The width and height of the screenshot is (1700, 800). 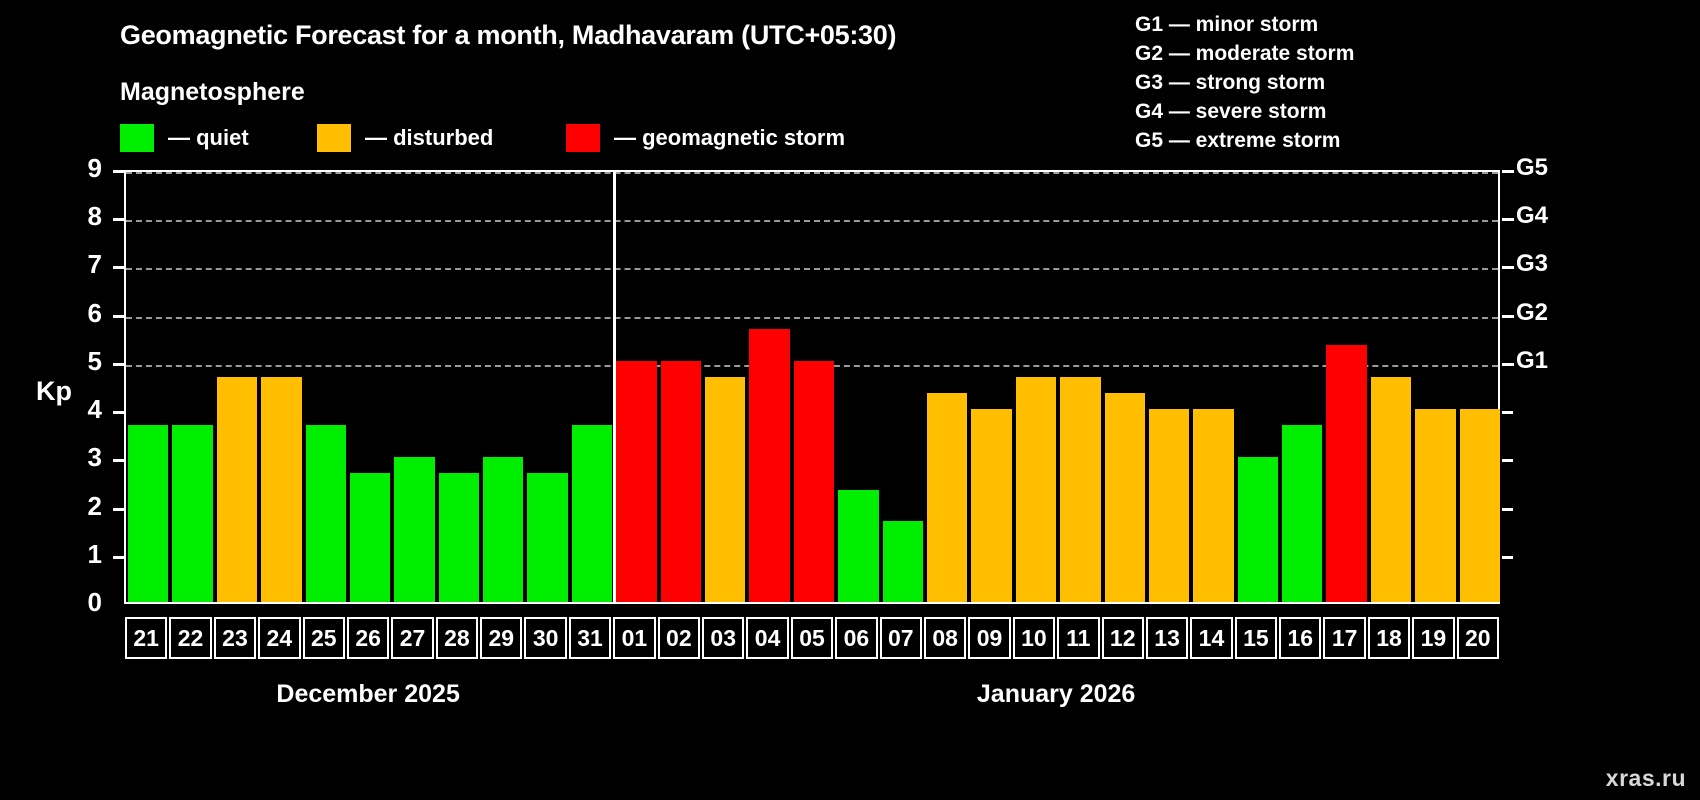 I want to click on legend-label-quiet: — quiet, so click(x=208, y=137).